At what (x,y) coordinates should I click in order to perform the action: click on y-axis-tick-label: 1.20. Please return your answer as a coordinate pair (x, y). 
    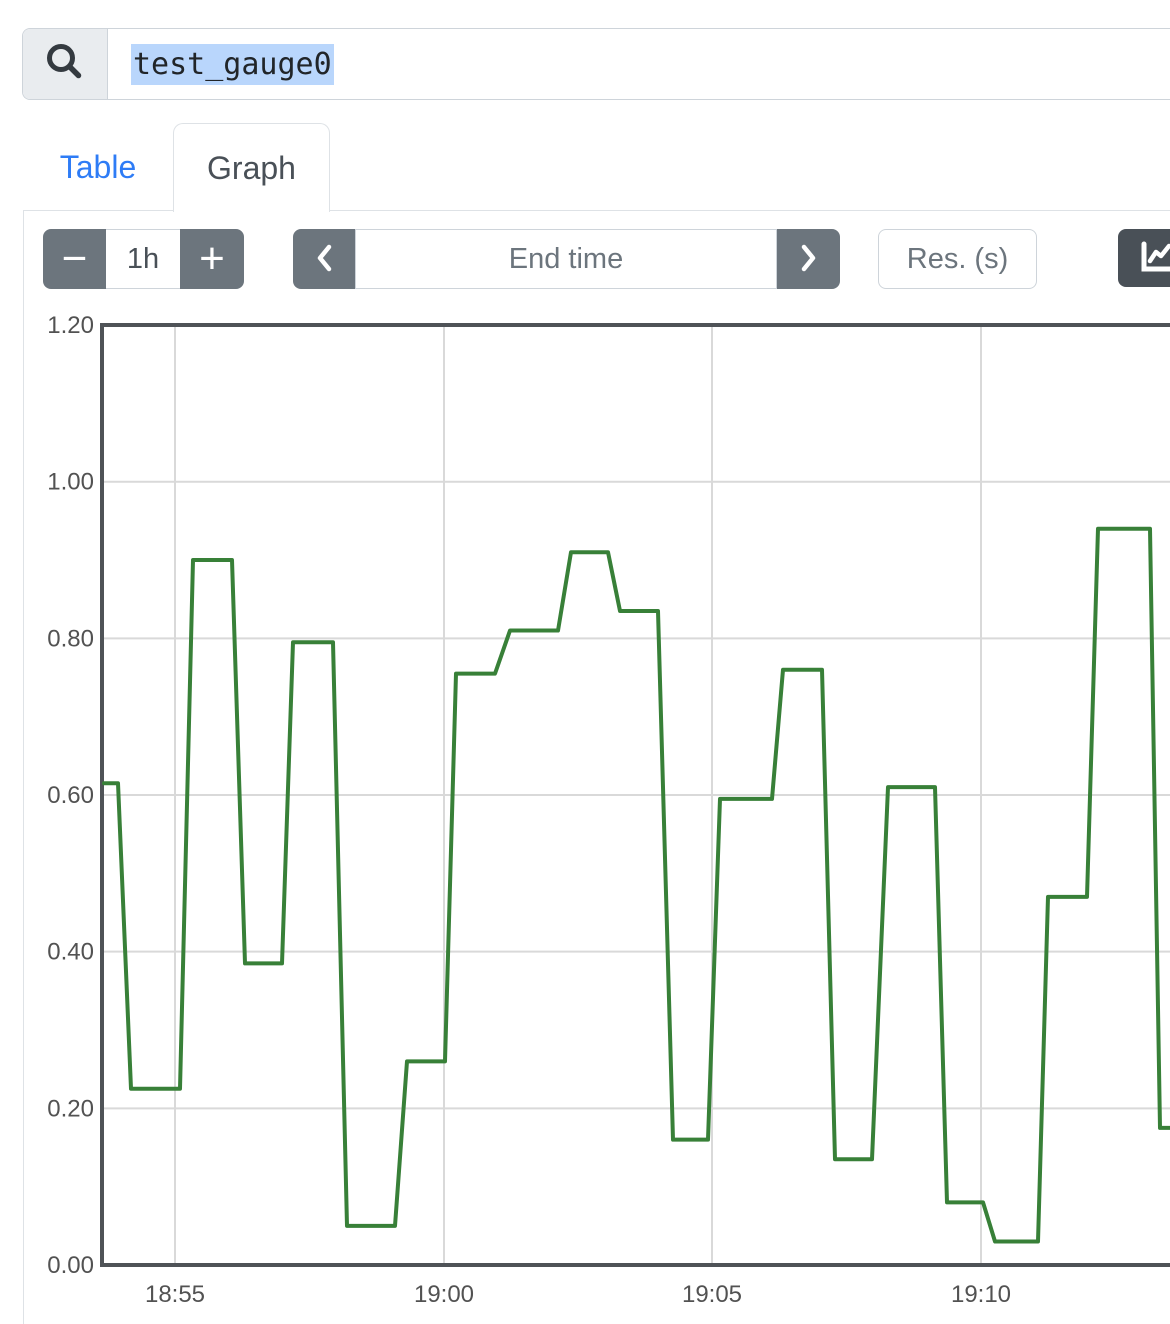
    Looking at the image, I should click on (70, 325).